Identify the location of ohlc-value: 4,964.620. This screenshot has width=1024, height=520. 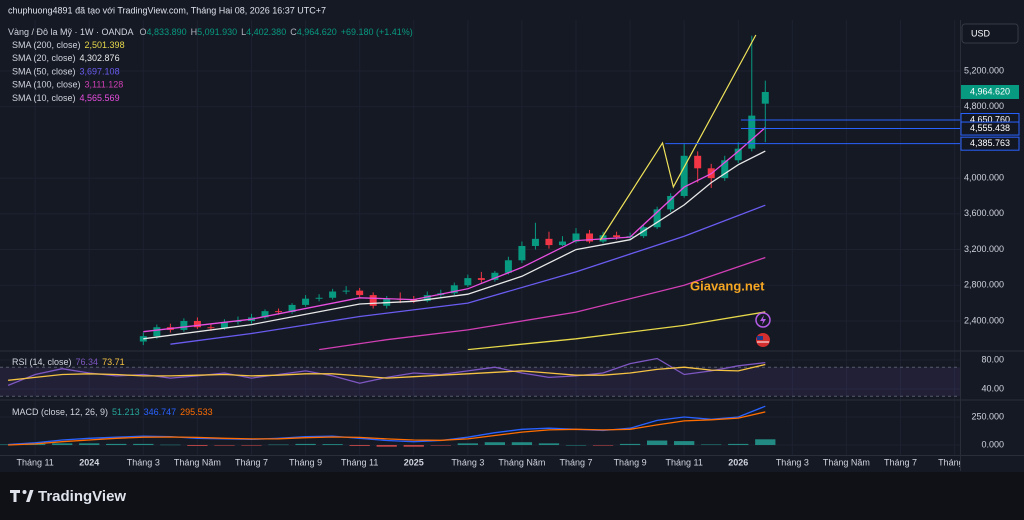
(317, 32).